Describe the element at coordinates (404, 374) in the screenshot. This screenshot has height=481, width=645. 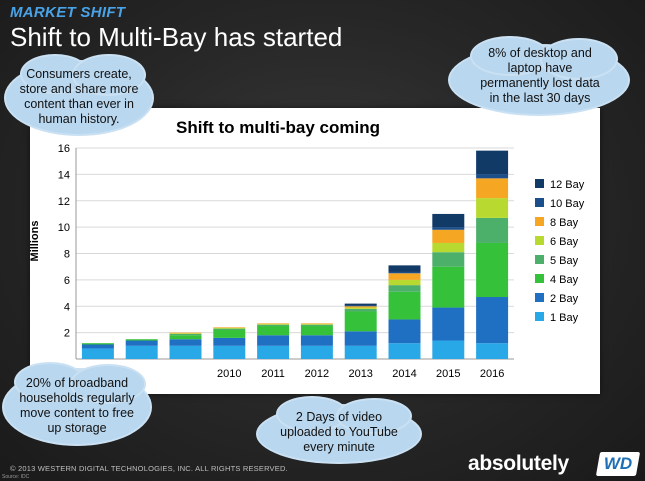
I see `x-tick-label: 2014` at that location.